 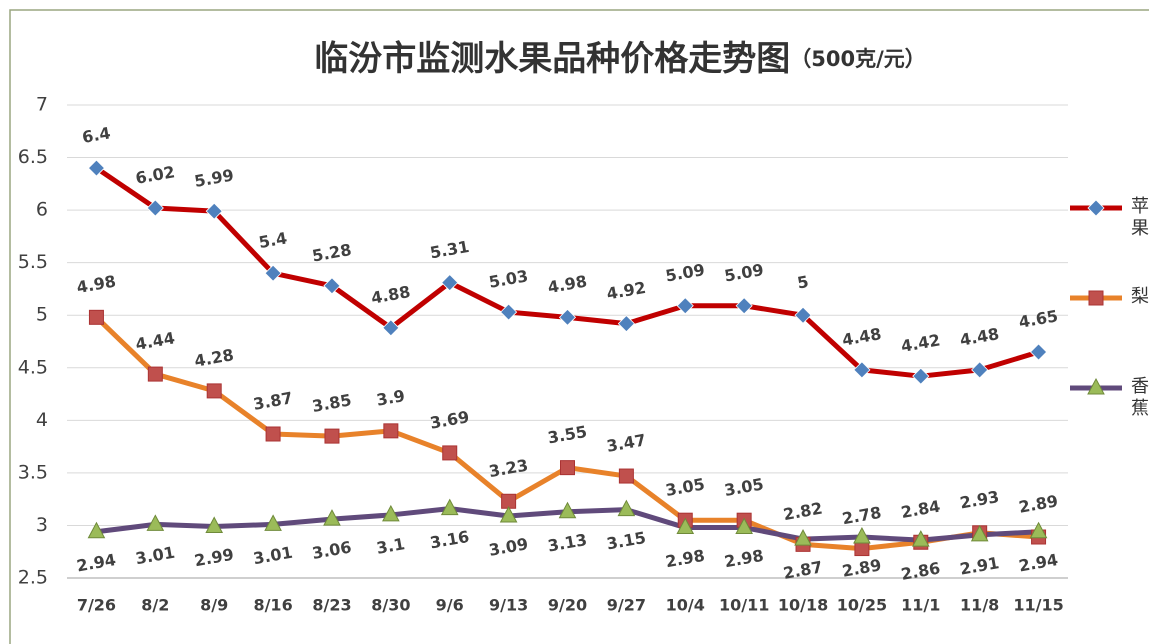 What do you see at coordinates (155, 605) in the screenshot?
I see `x-tick-label: 8/2` at bounding box center [155, 605].